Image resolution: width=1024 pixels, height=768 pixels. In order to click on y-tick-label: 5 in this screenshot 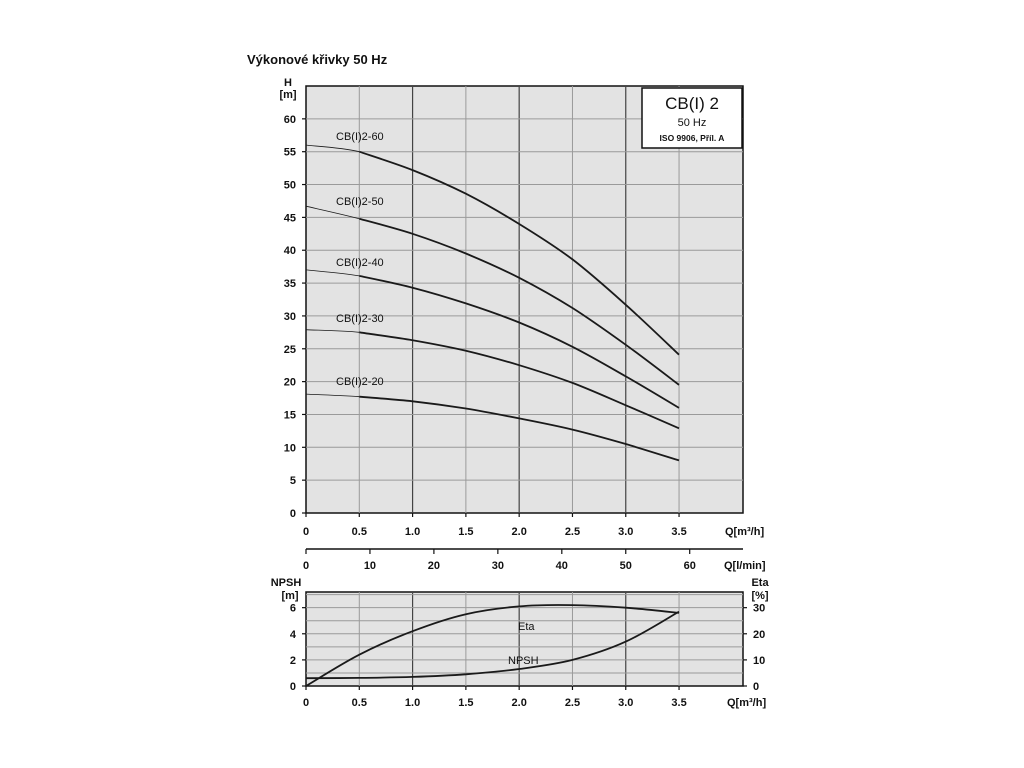, I will do `click(293, 481)`.